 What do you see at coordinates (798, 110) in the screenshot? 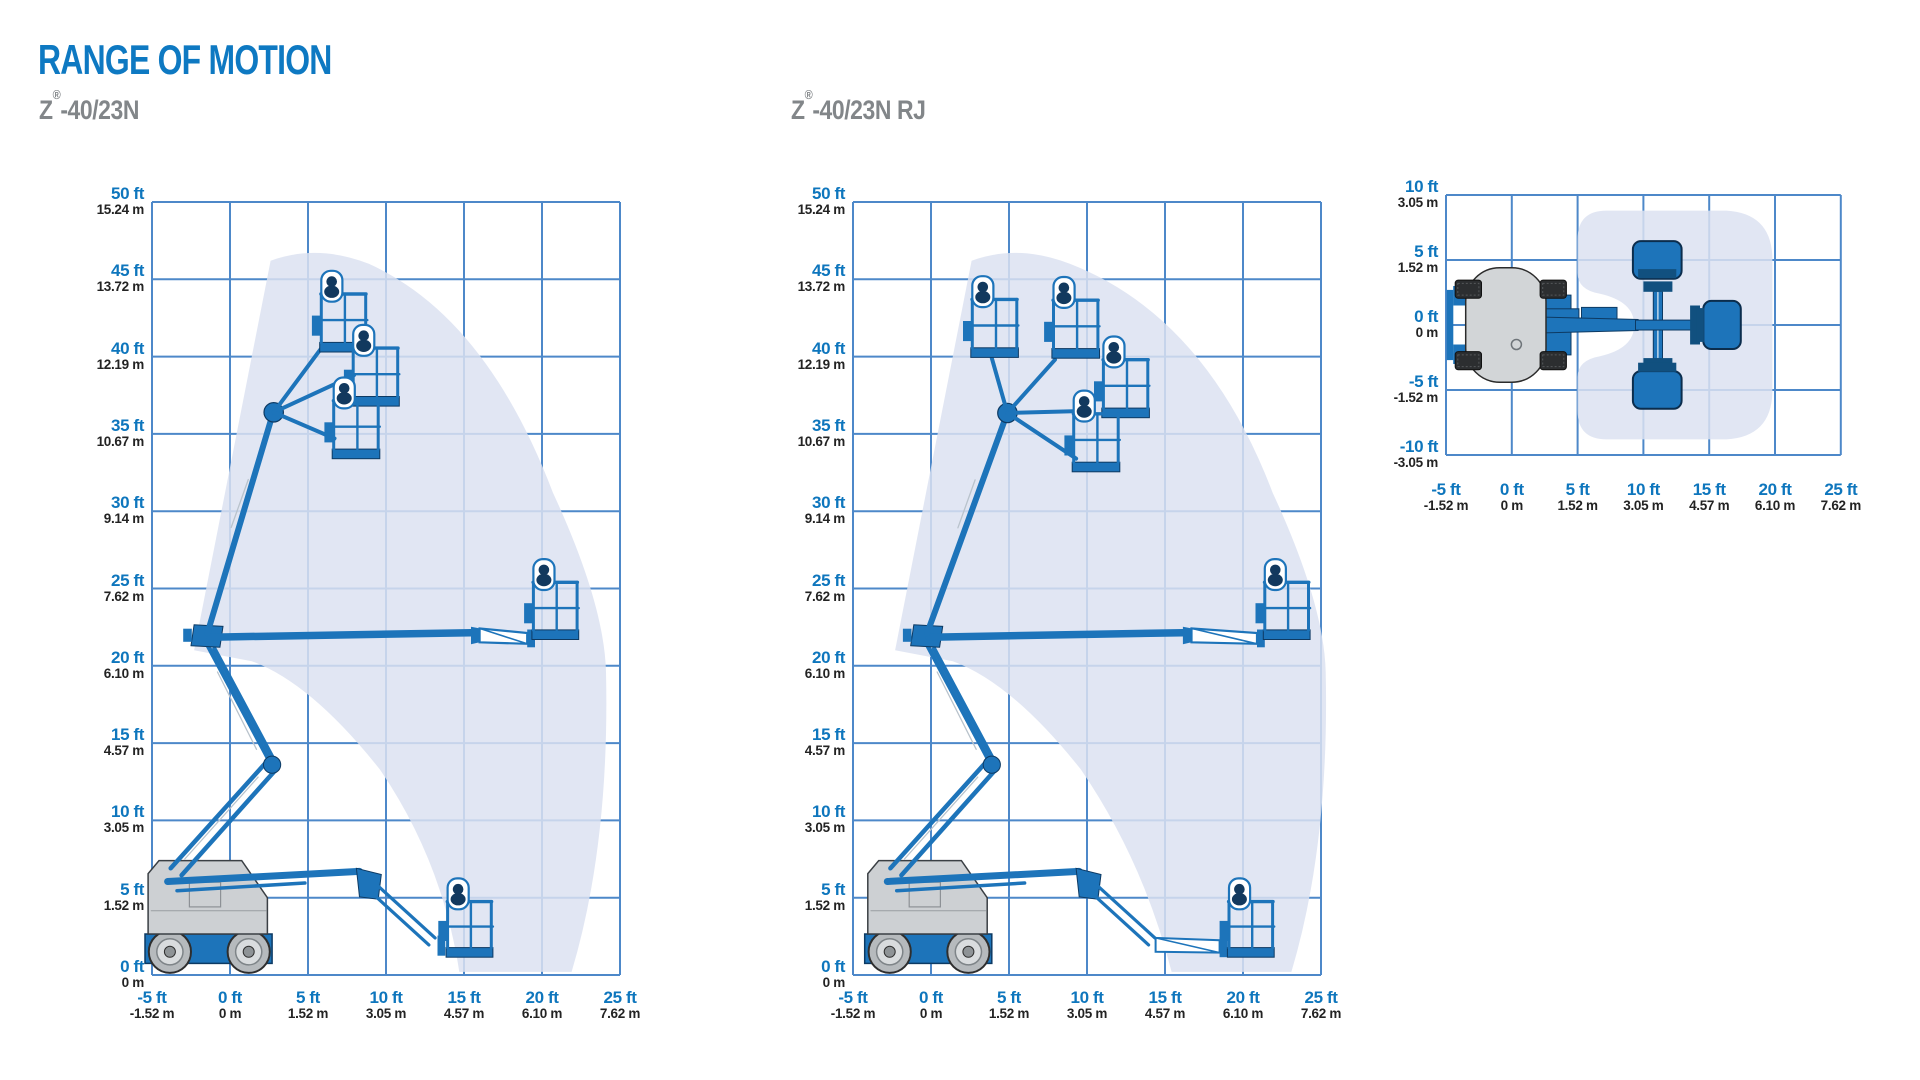
I see `model-name: Z` at bounding box center [798, 110].